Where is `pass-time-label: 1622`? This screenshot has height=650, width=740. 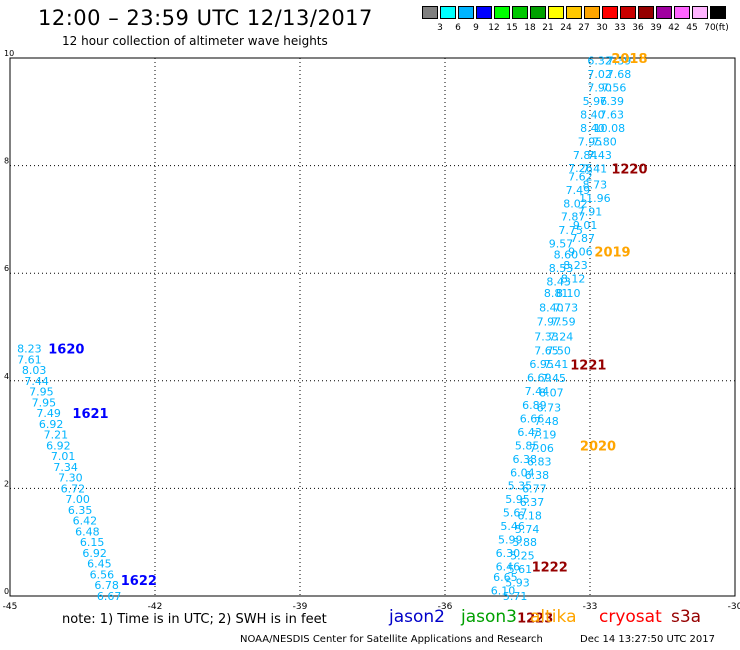 pass-time-label: 1622 is located at coordinates (139, 581).